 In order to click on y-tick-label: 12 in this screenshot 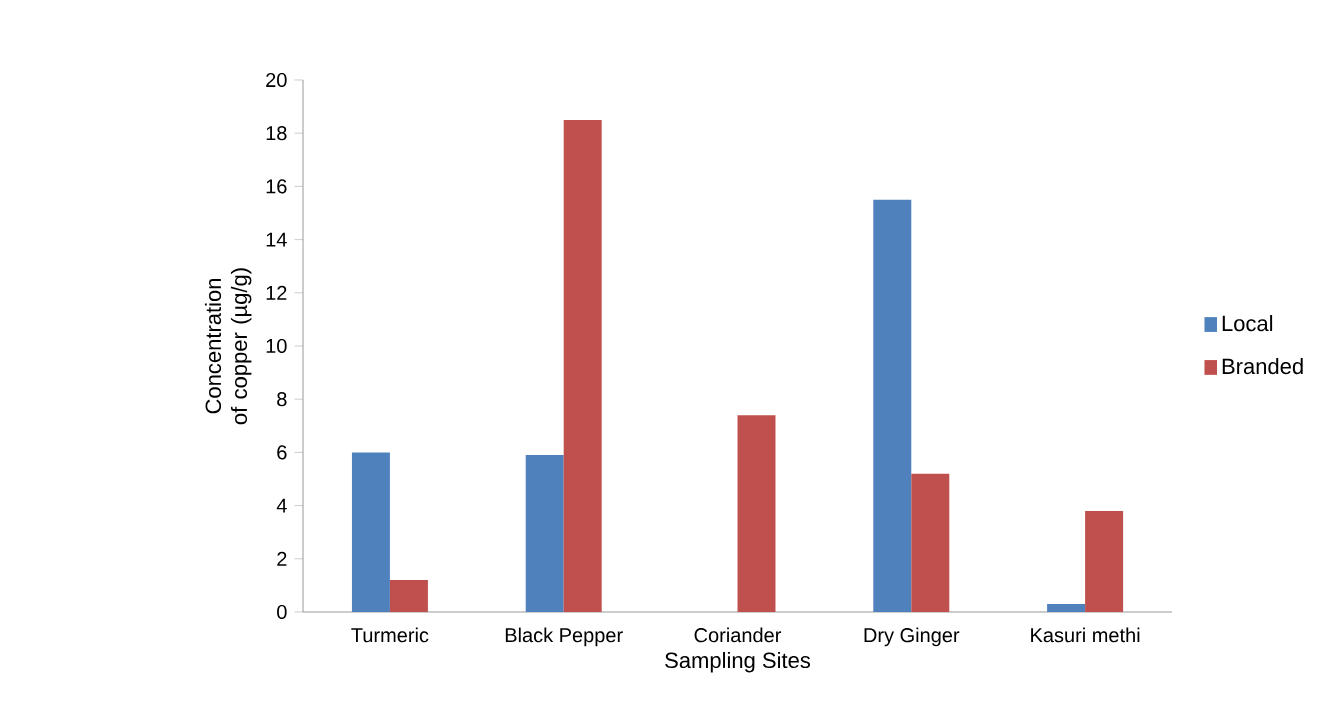, I will do `click(276, 292)`.